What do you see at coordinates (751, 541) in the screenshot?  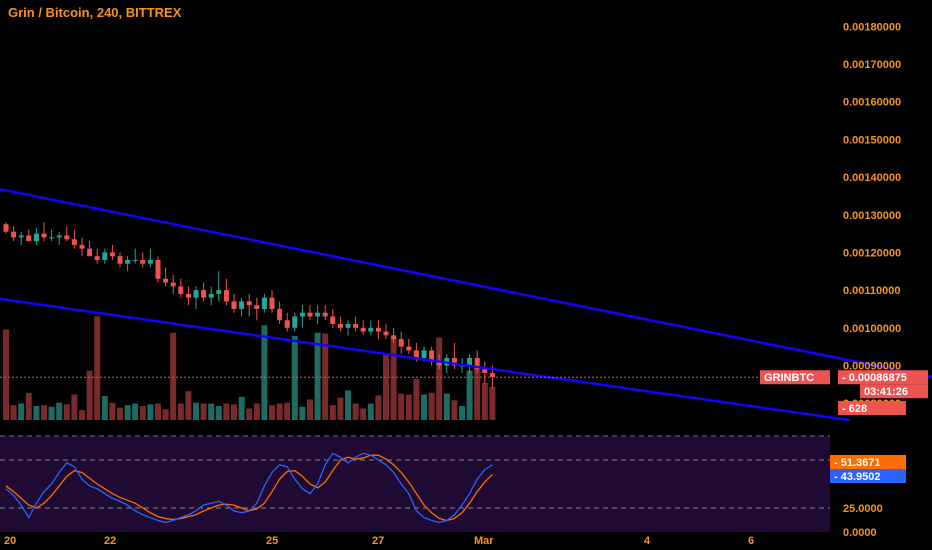 I see `time-axis-label: 6` at bounding box center [751, 541].